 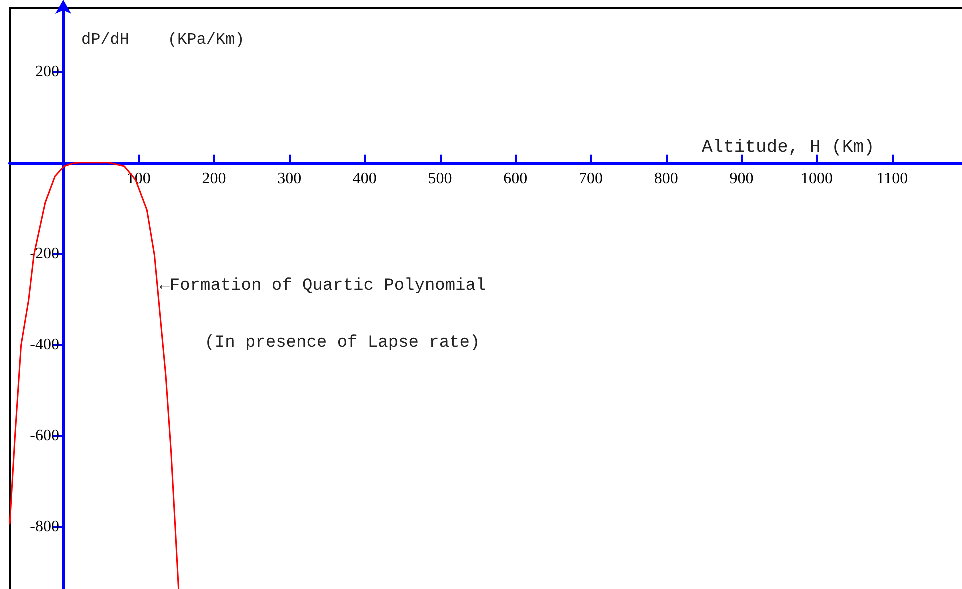 I want to click on y-tick-label: 200, so click(x=48, y=71).